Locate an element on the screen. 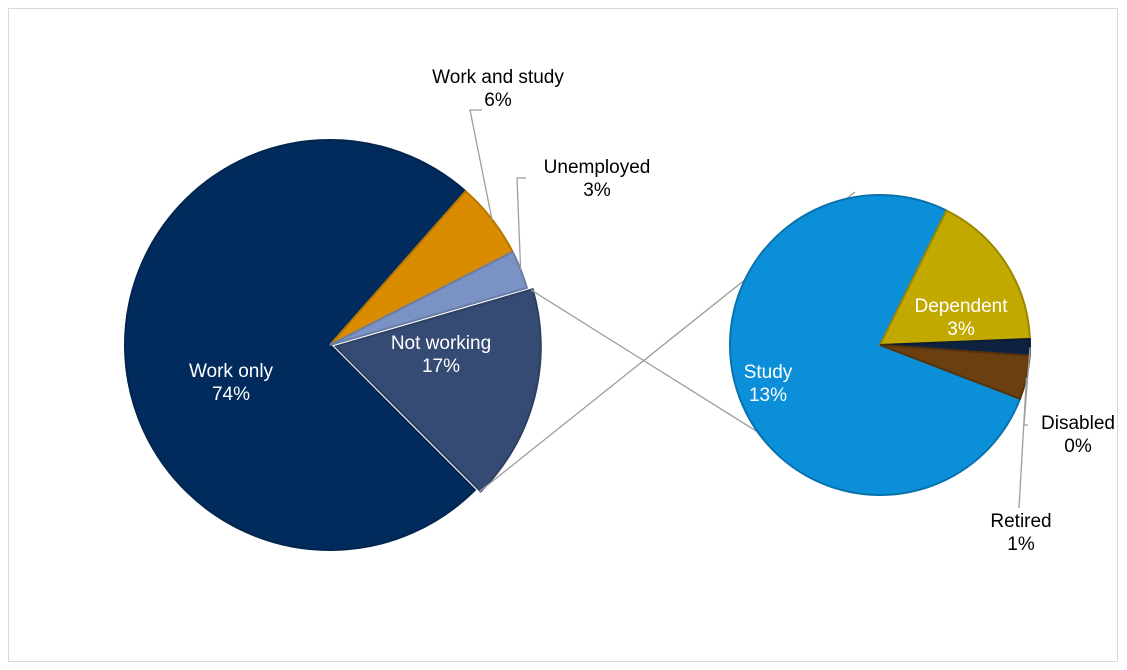  data-label-disabled: Disabled 0% is located at coordinates (1078, 435).